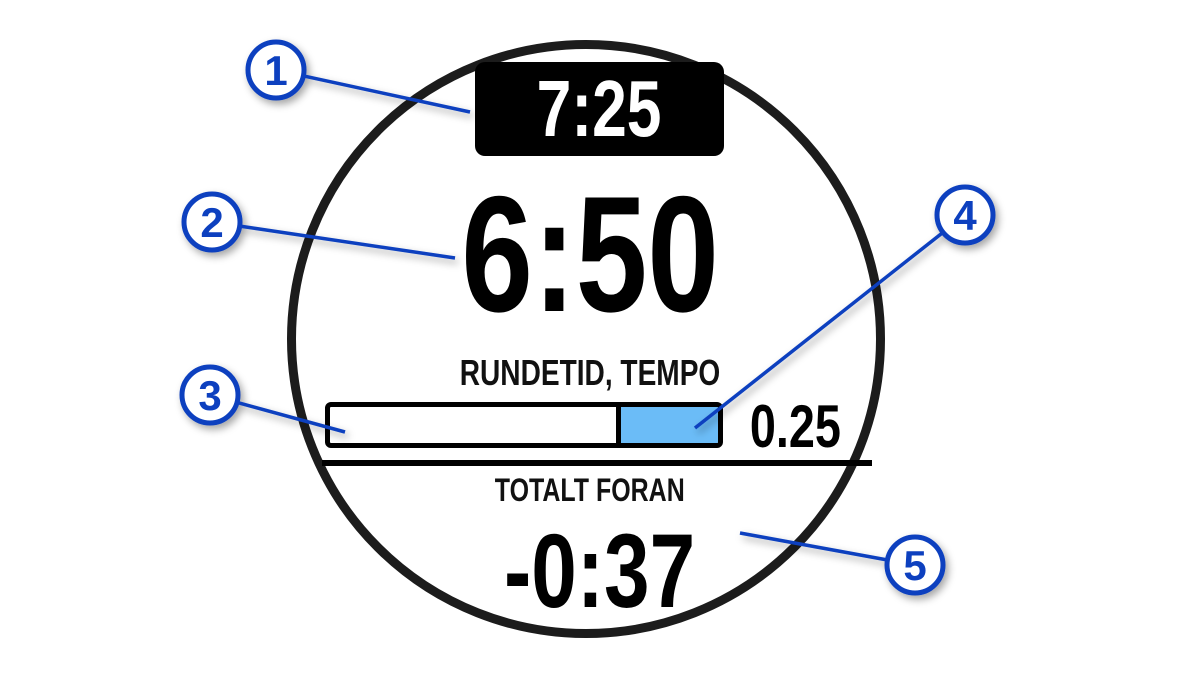  I want to click on callout-5: 5, so click(842, 563).